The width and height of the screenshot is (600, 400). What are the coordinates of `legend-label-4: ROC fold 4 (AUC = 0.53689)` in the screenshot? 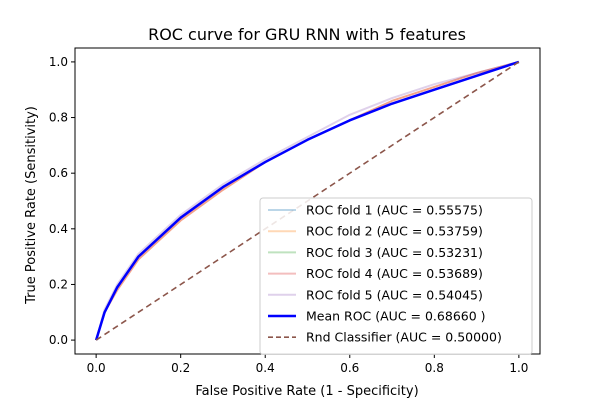 It's located at (394, 273).